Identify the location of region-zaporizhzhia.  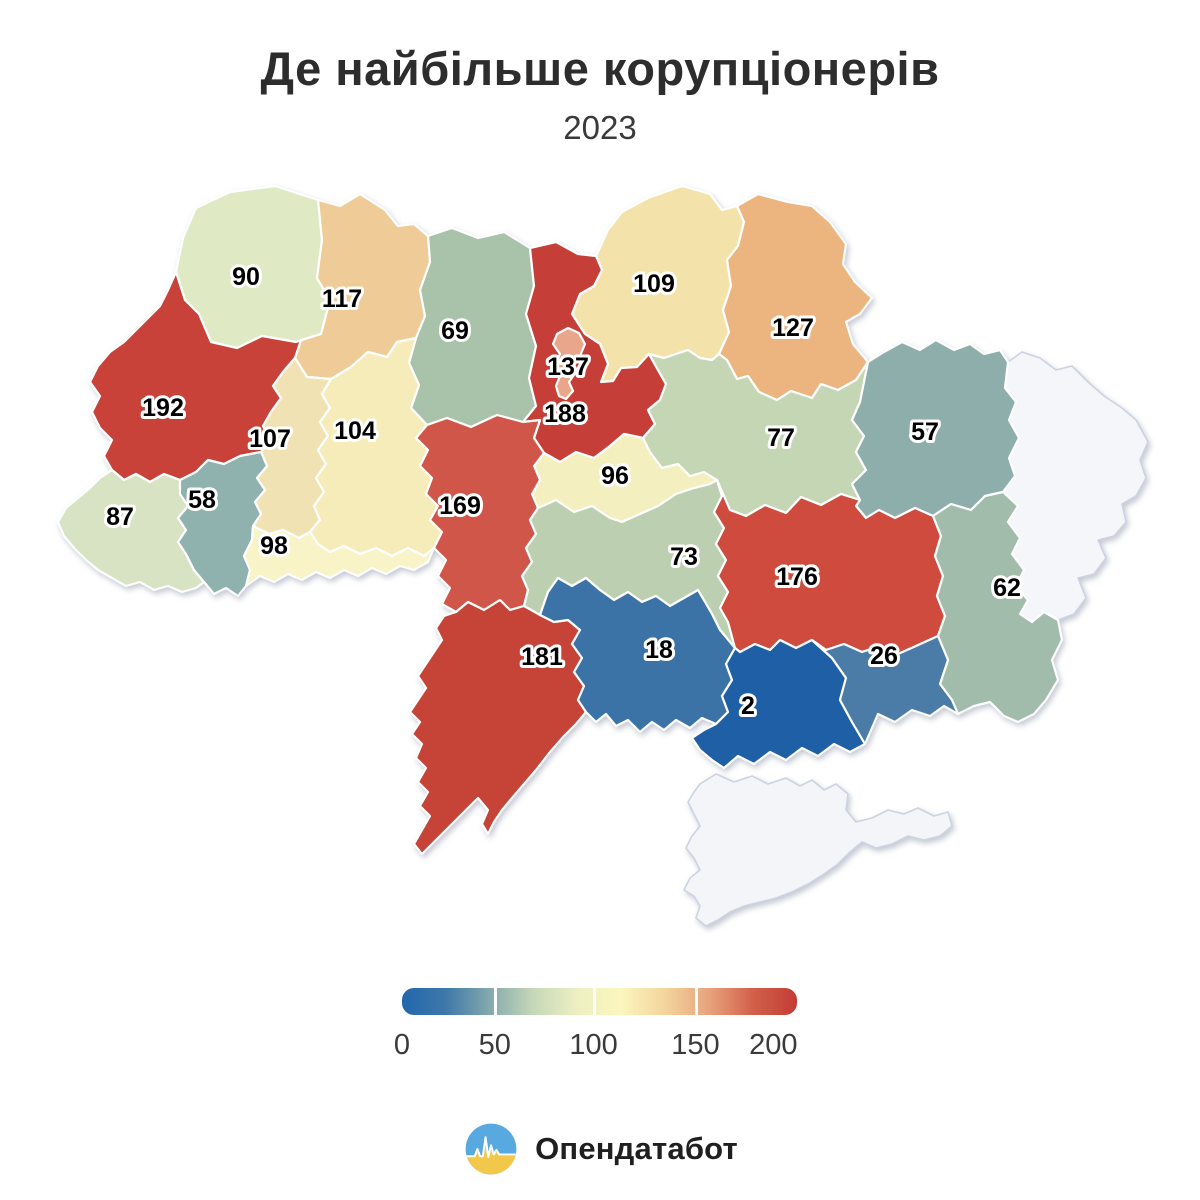
(885, 690).